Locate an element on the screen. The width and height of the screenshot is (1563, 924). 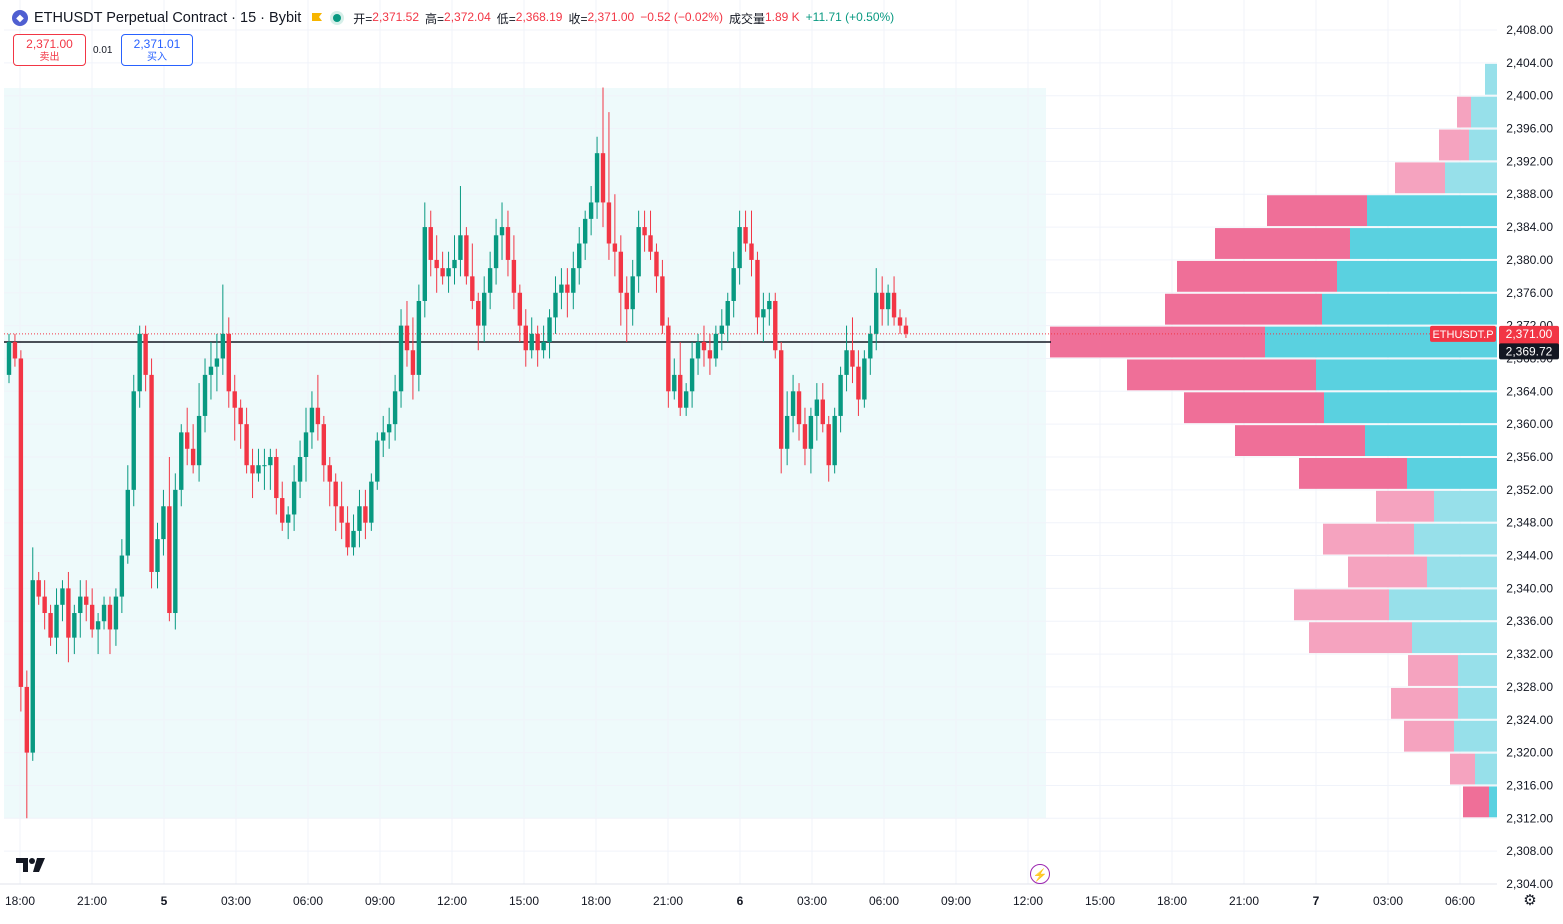
price-axis-label: 2,400.00 is located at coordinates (1529, 96).